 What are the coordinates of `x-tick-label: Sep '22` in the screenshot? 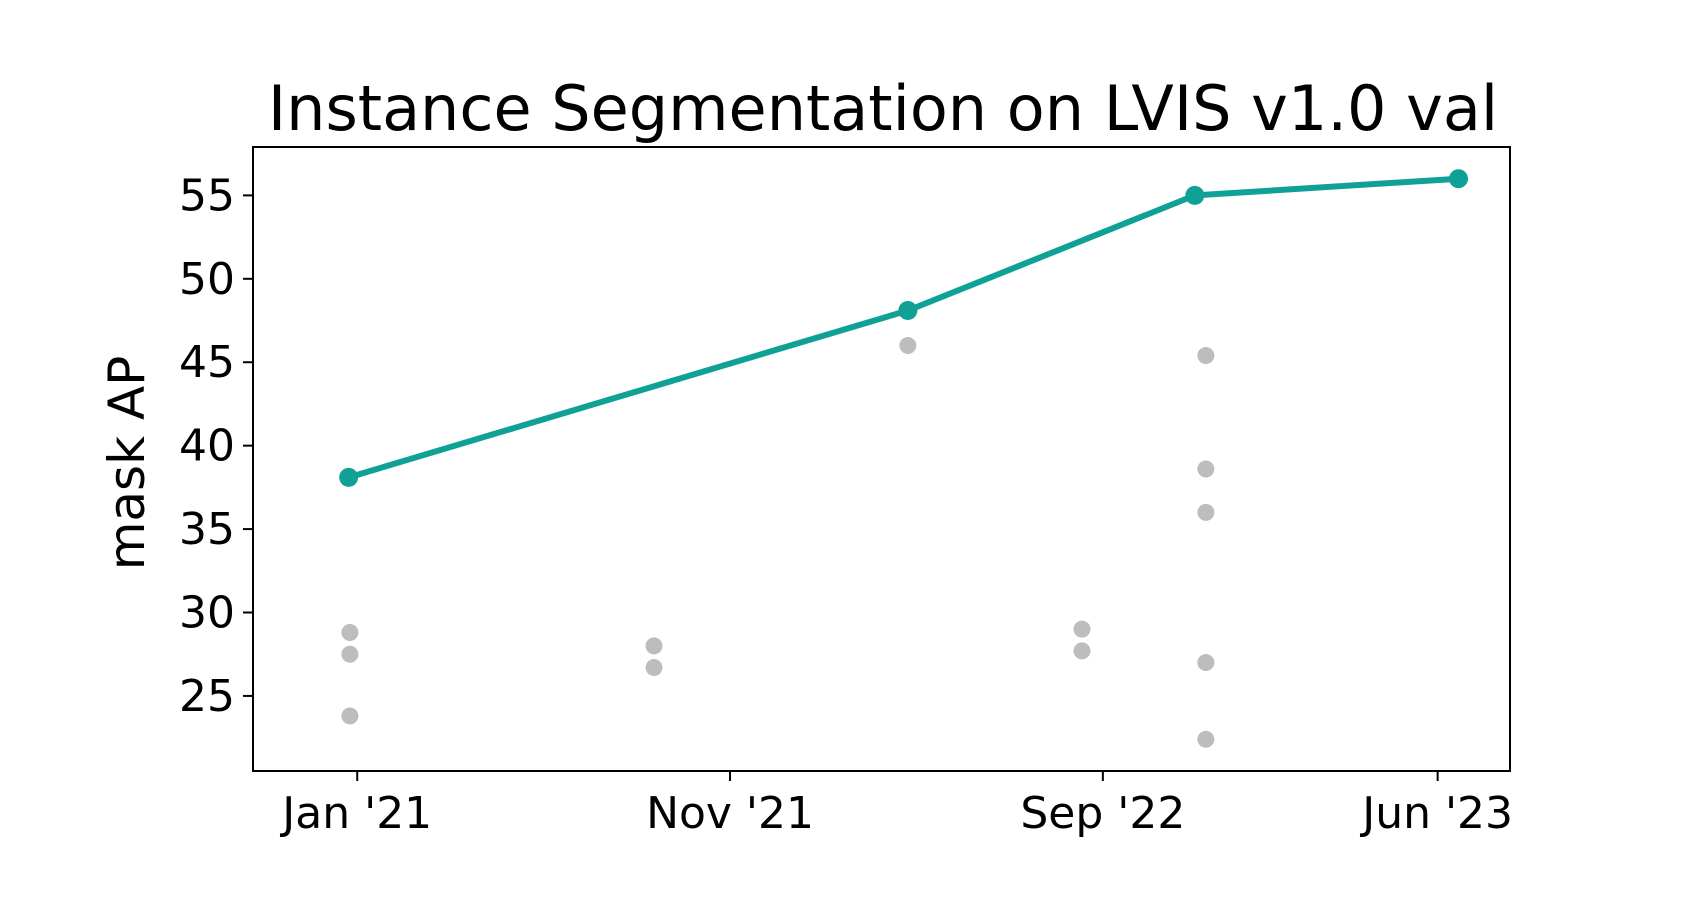 It's located at (1102, 813).